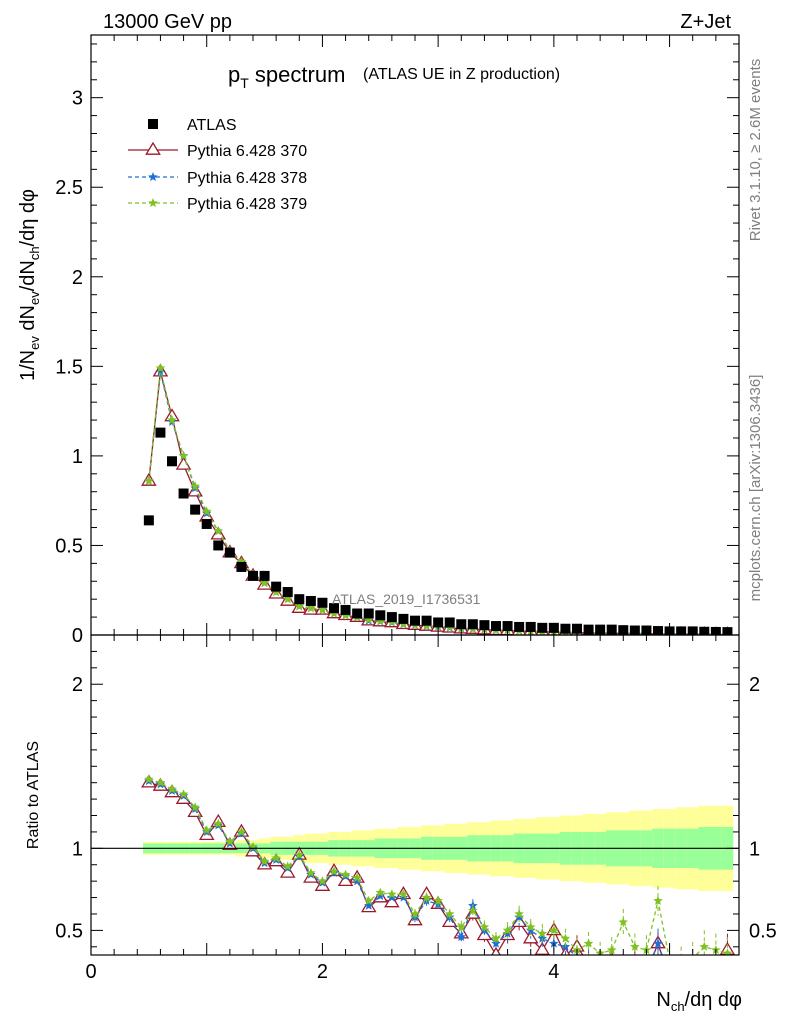 This screenshot has width=786, height=1024. Describe the element at coordinates (247, 204) in the screenshot. I see `legend-label: Pythia 6.428 379` at that location.